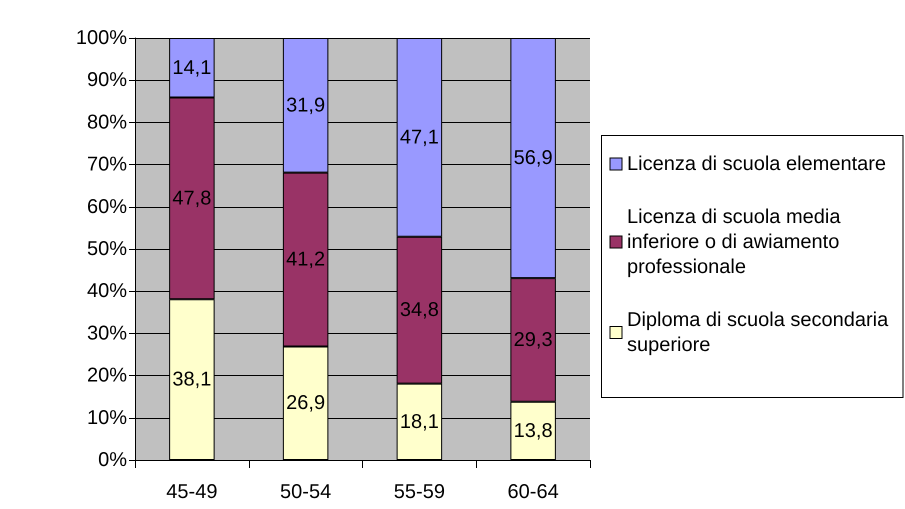 The height and width of the screenshot is (509, 905). What do you see at coordinates (107, 122) in the screenshot?
I see `y-tick-label: 80%` at bounding box center [107, 122].